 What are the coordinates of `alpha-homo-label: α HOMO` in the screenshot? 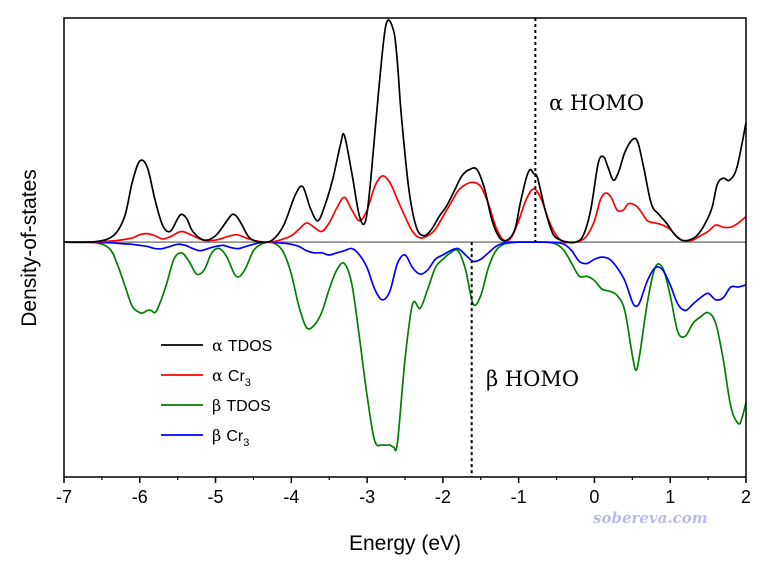 It's located at (596, 103).